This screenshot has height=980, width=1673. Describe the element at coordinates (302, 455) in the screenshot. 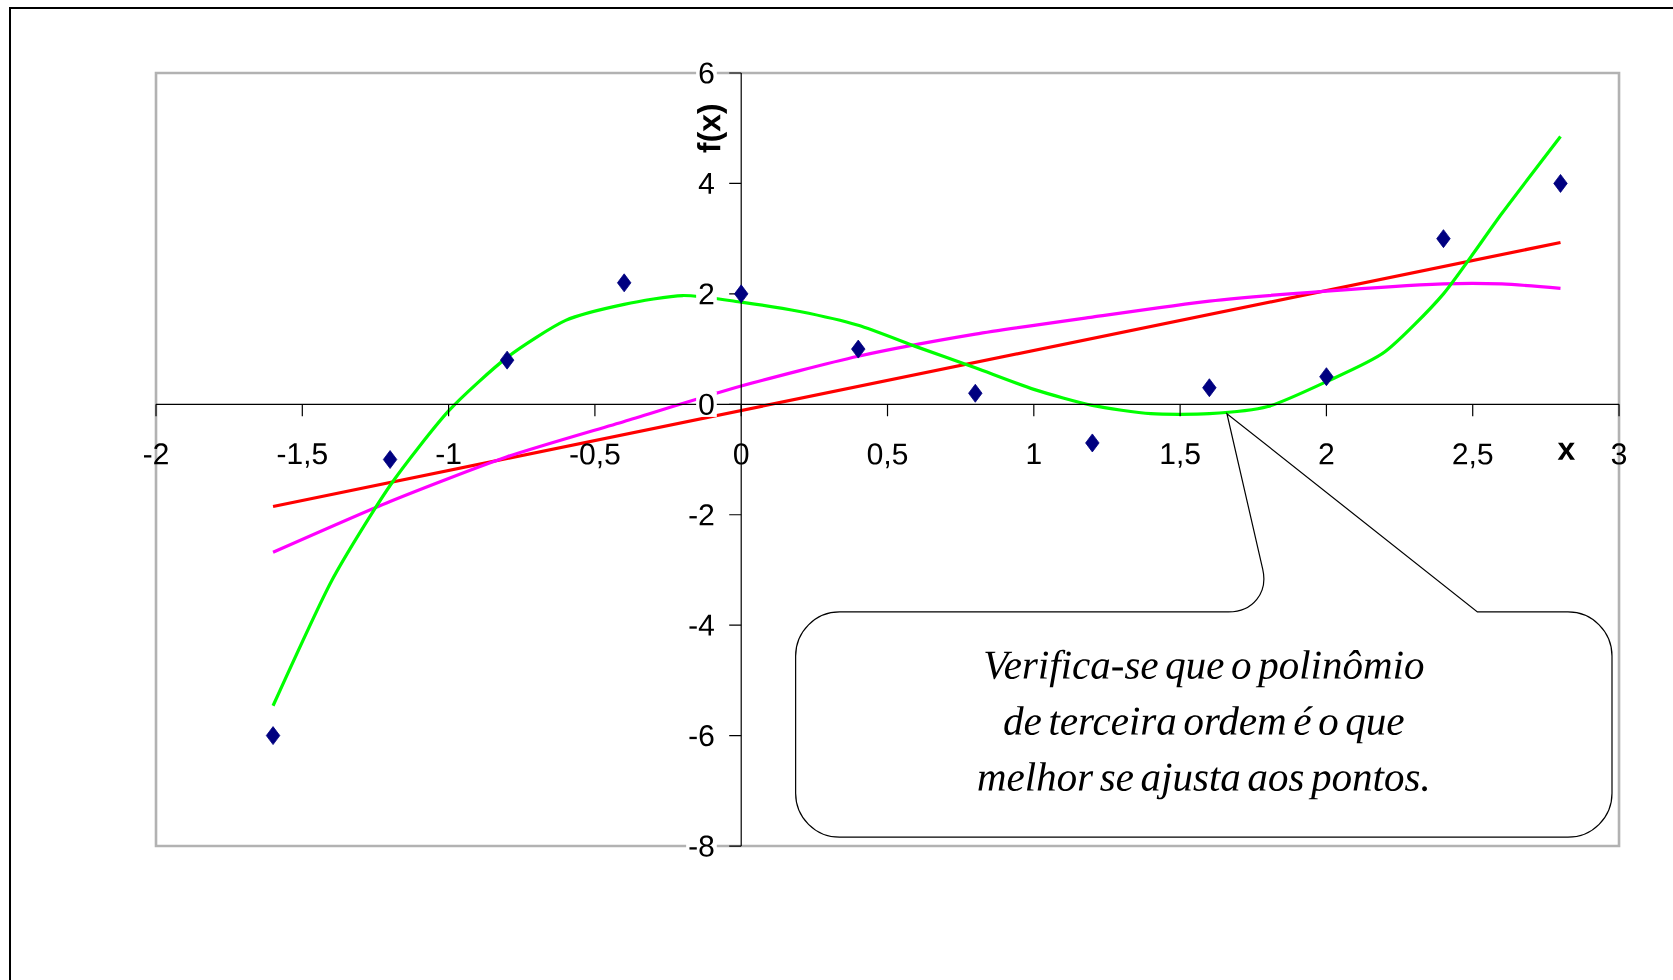

I see `x-tick-label: -1,5` at that location.